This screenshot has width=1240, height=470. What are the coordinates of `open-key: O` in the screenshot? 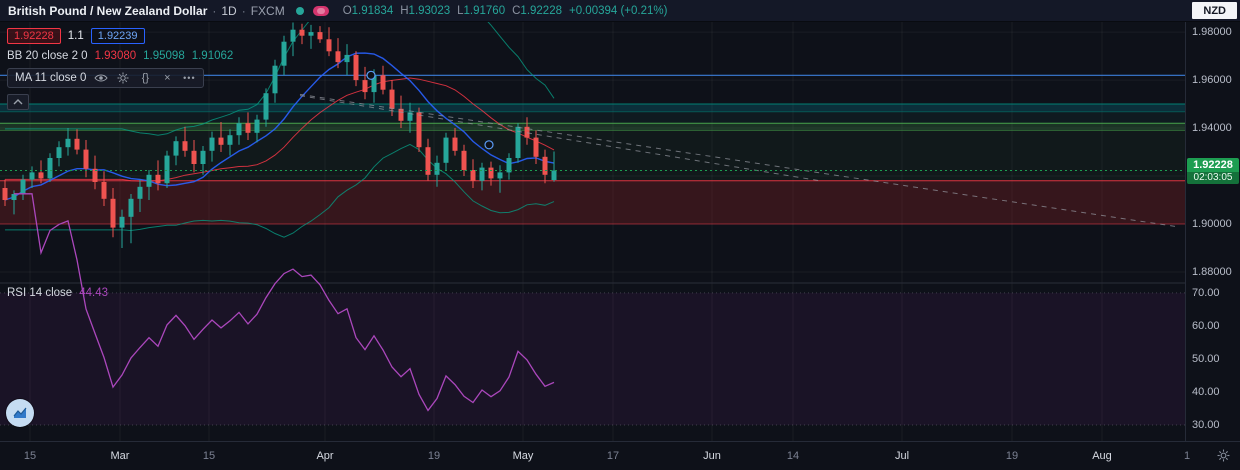 It's located at (347, 10).